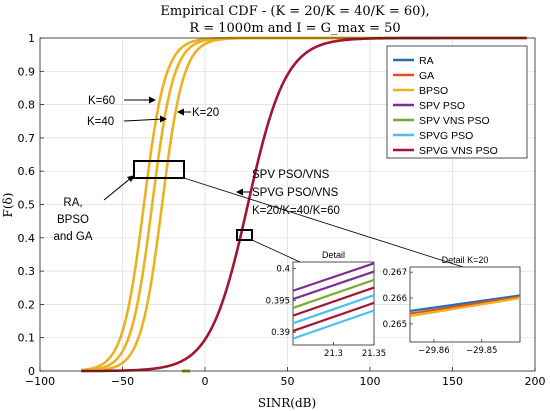  What do you see at coordinates (72, 203) in the screenshot?
I see `annotation-ra-line1: RA,` at bounding box center [72, 203].